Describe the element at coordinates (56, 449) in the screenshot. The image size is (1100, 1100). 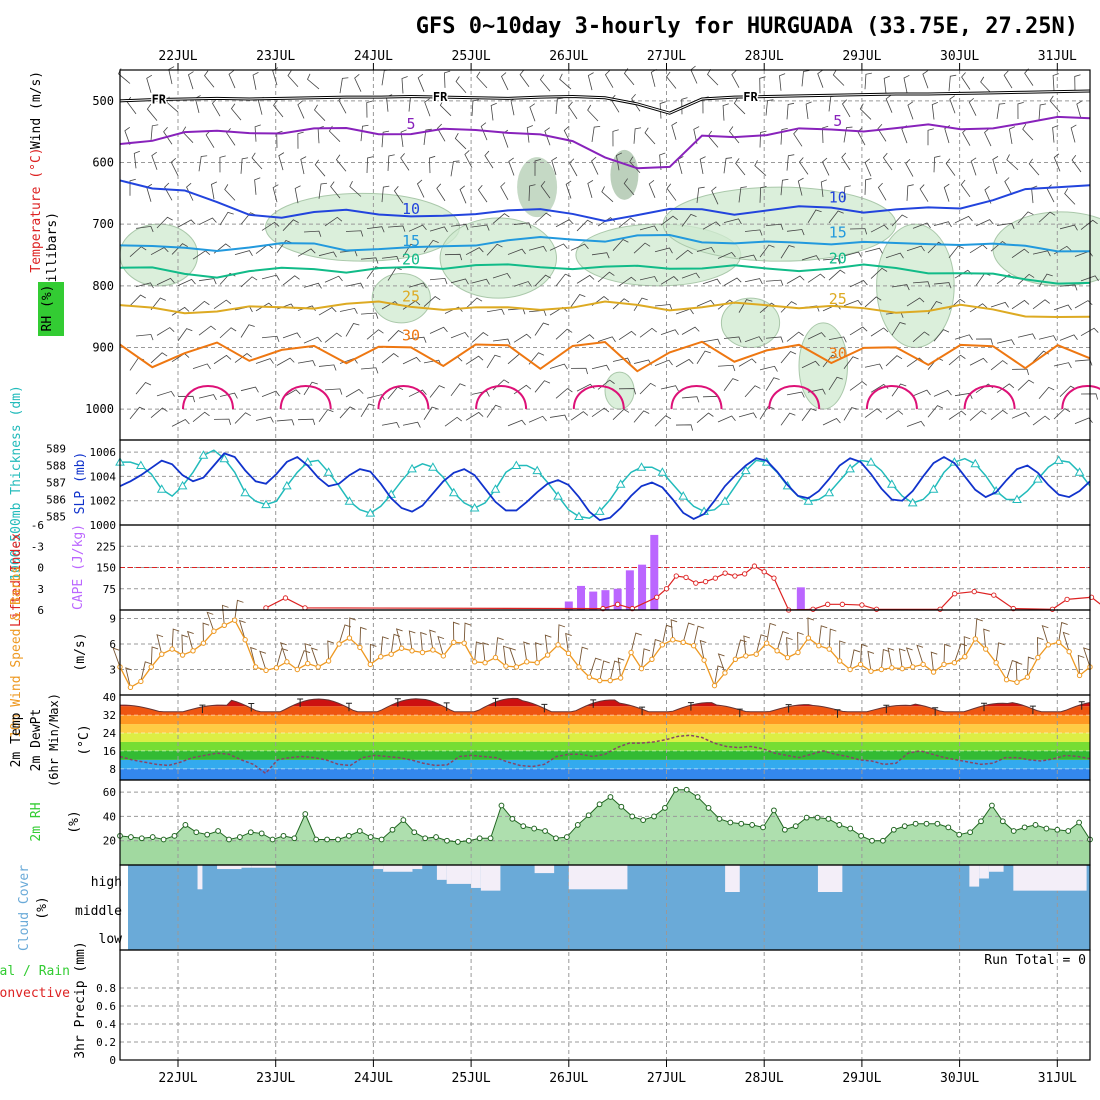
I see `thickness-tick-label: 589` at that location.